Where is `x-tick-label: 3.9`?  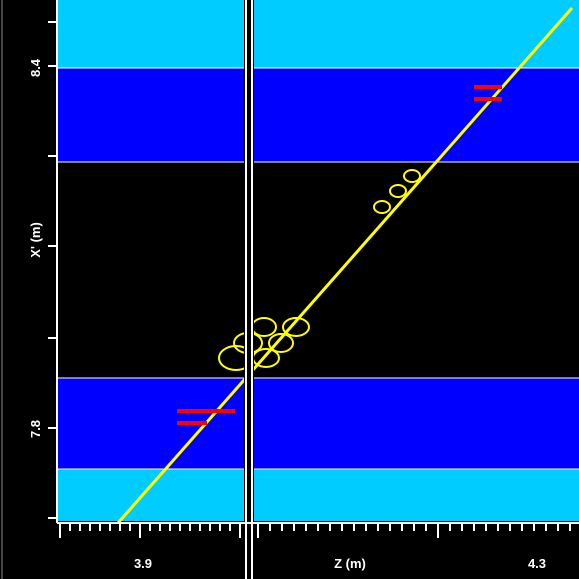 x-tick-label: 3.9 is located at coordinates (143, 563).